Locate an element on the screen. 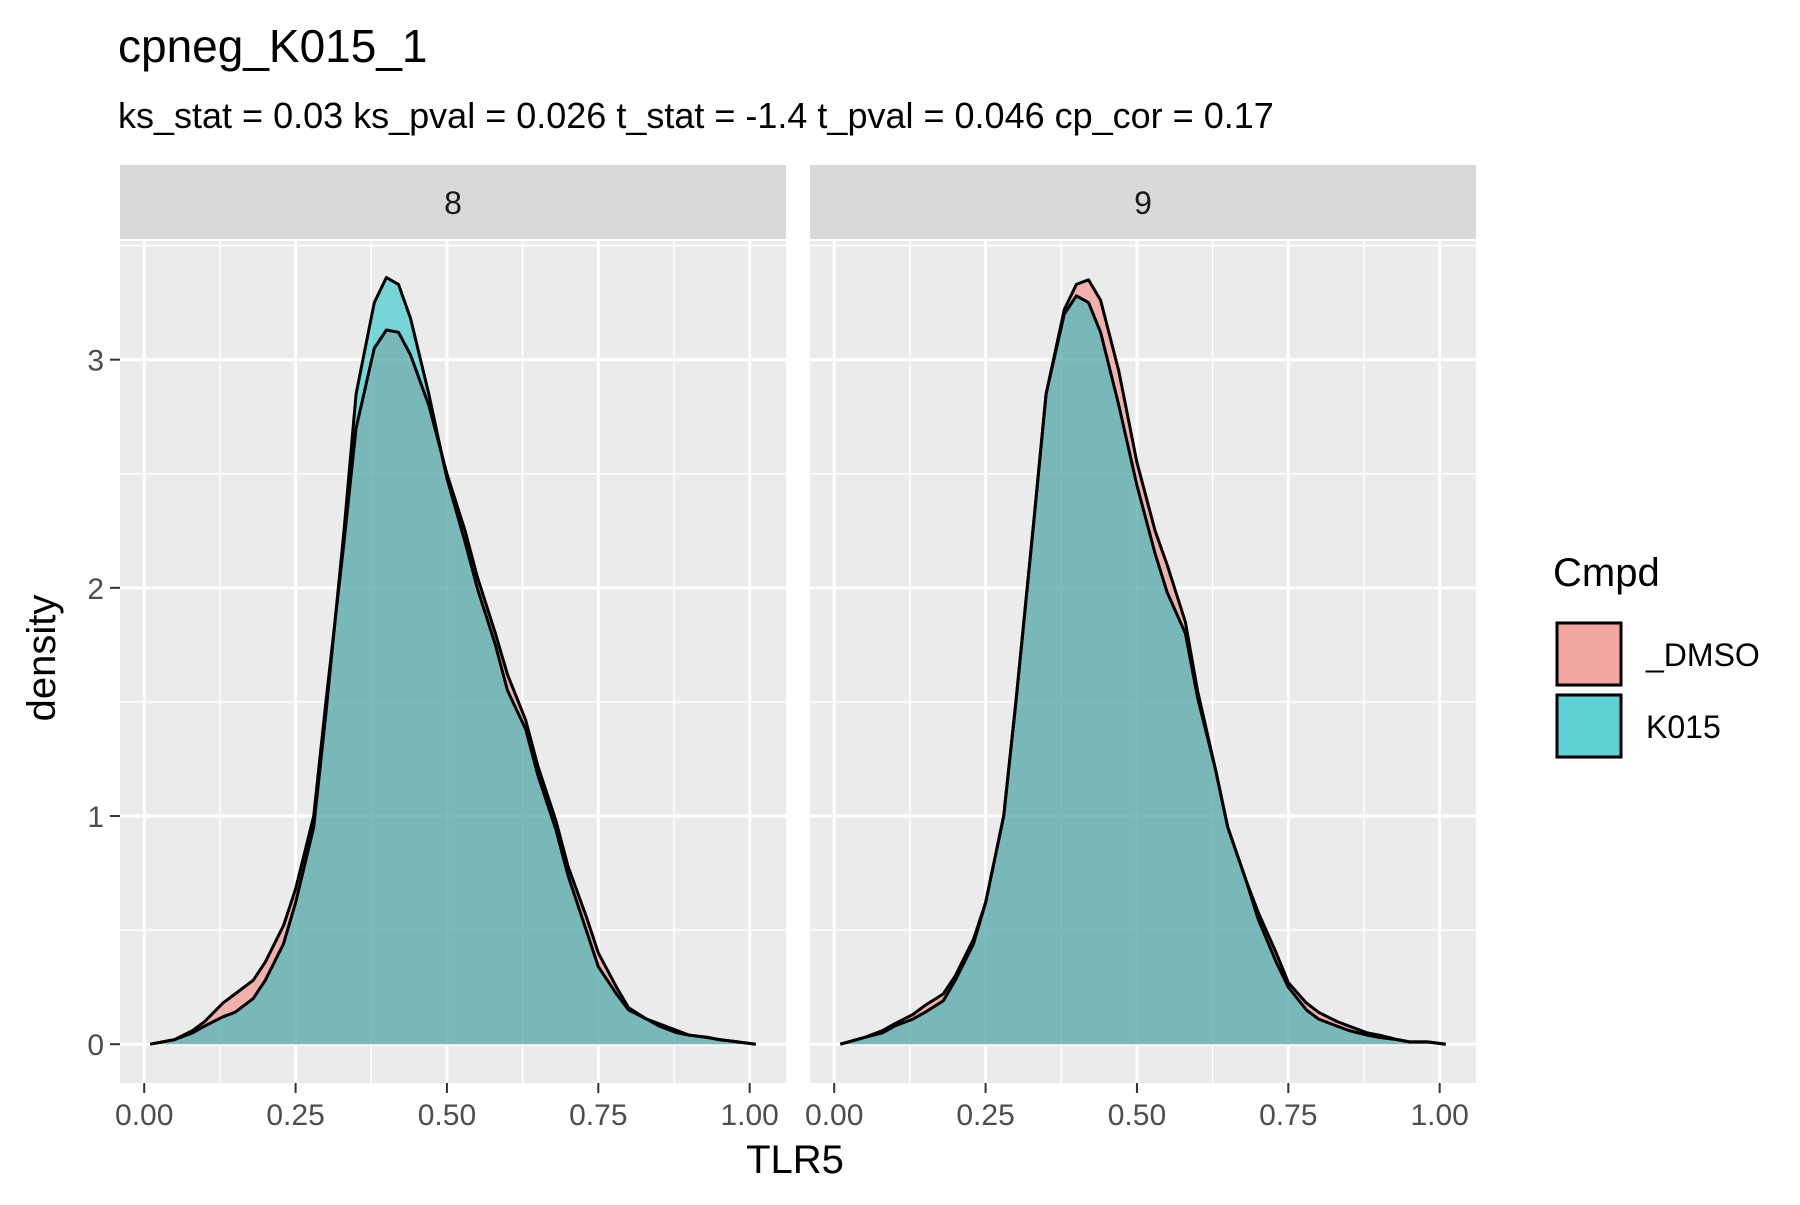 Image resolution: width=1800 pixels, height=1205 pixels. y-tick-label: 0 is located at coordinates (95, 1045).